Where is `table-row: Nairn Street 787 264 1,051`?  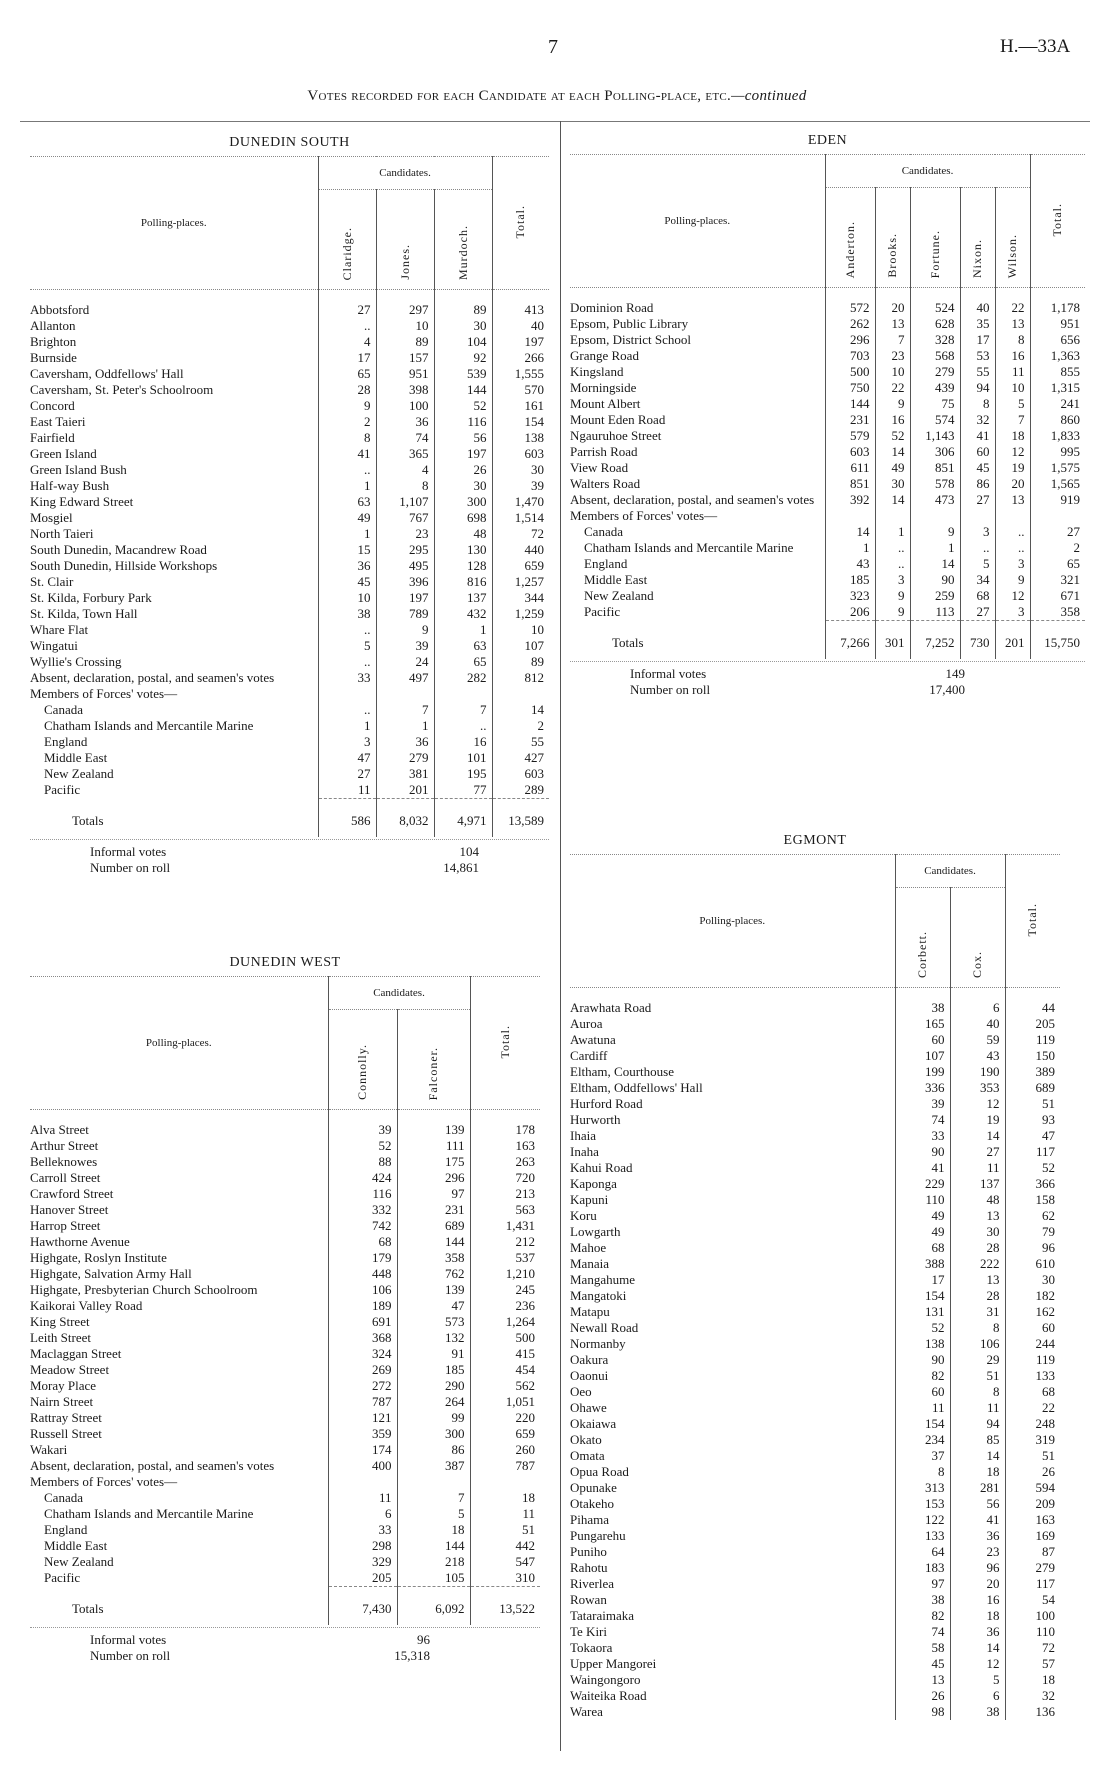
table-row: Nairn Street 787 264 1,051 is located at coordinates (285, 1402).